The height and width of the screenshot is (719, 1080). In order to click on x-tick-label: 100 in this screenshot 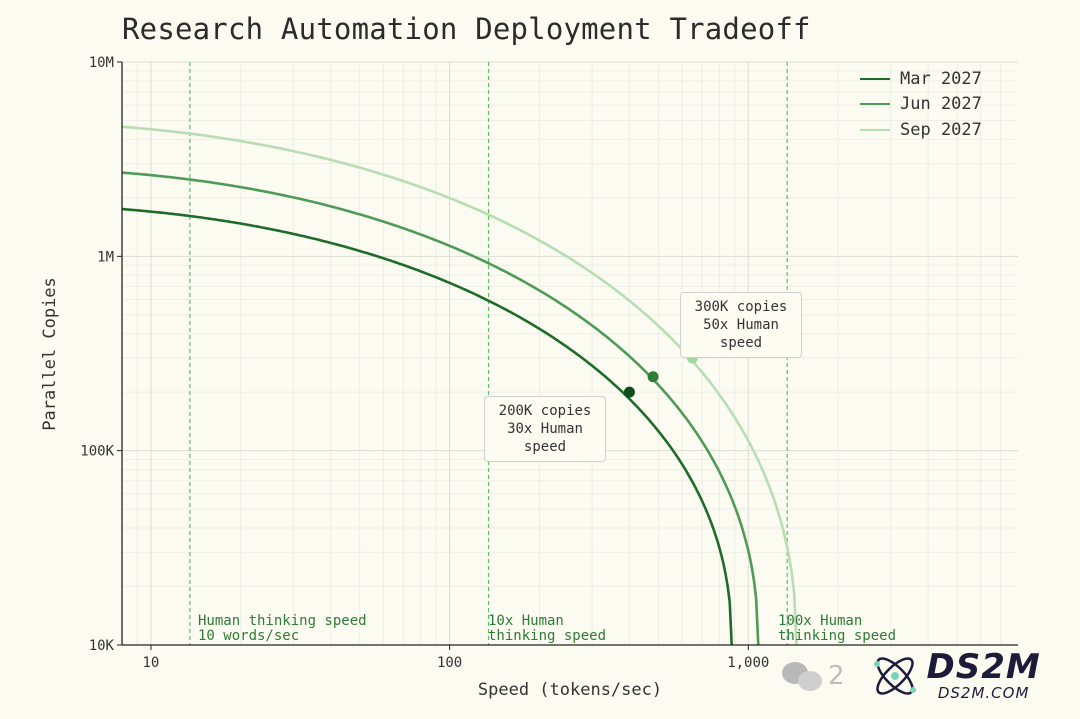, I will do `click(449, 663)`.